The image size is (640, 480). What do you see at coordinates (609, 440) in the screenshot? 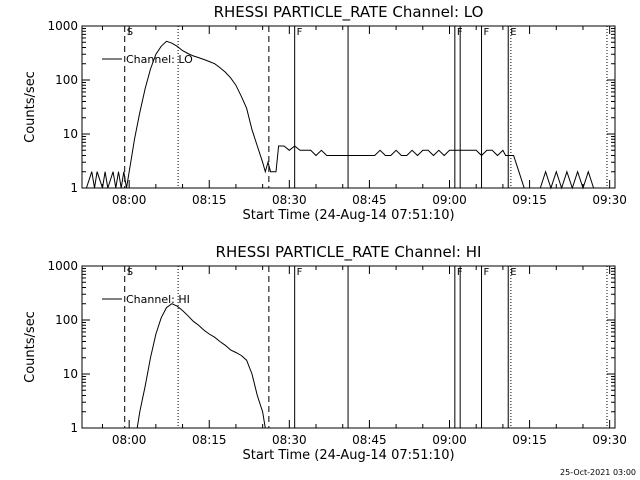
I see `panel-2-x-tick-label: 09:30` at bounding box center [609, 440].